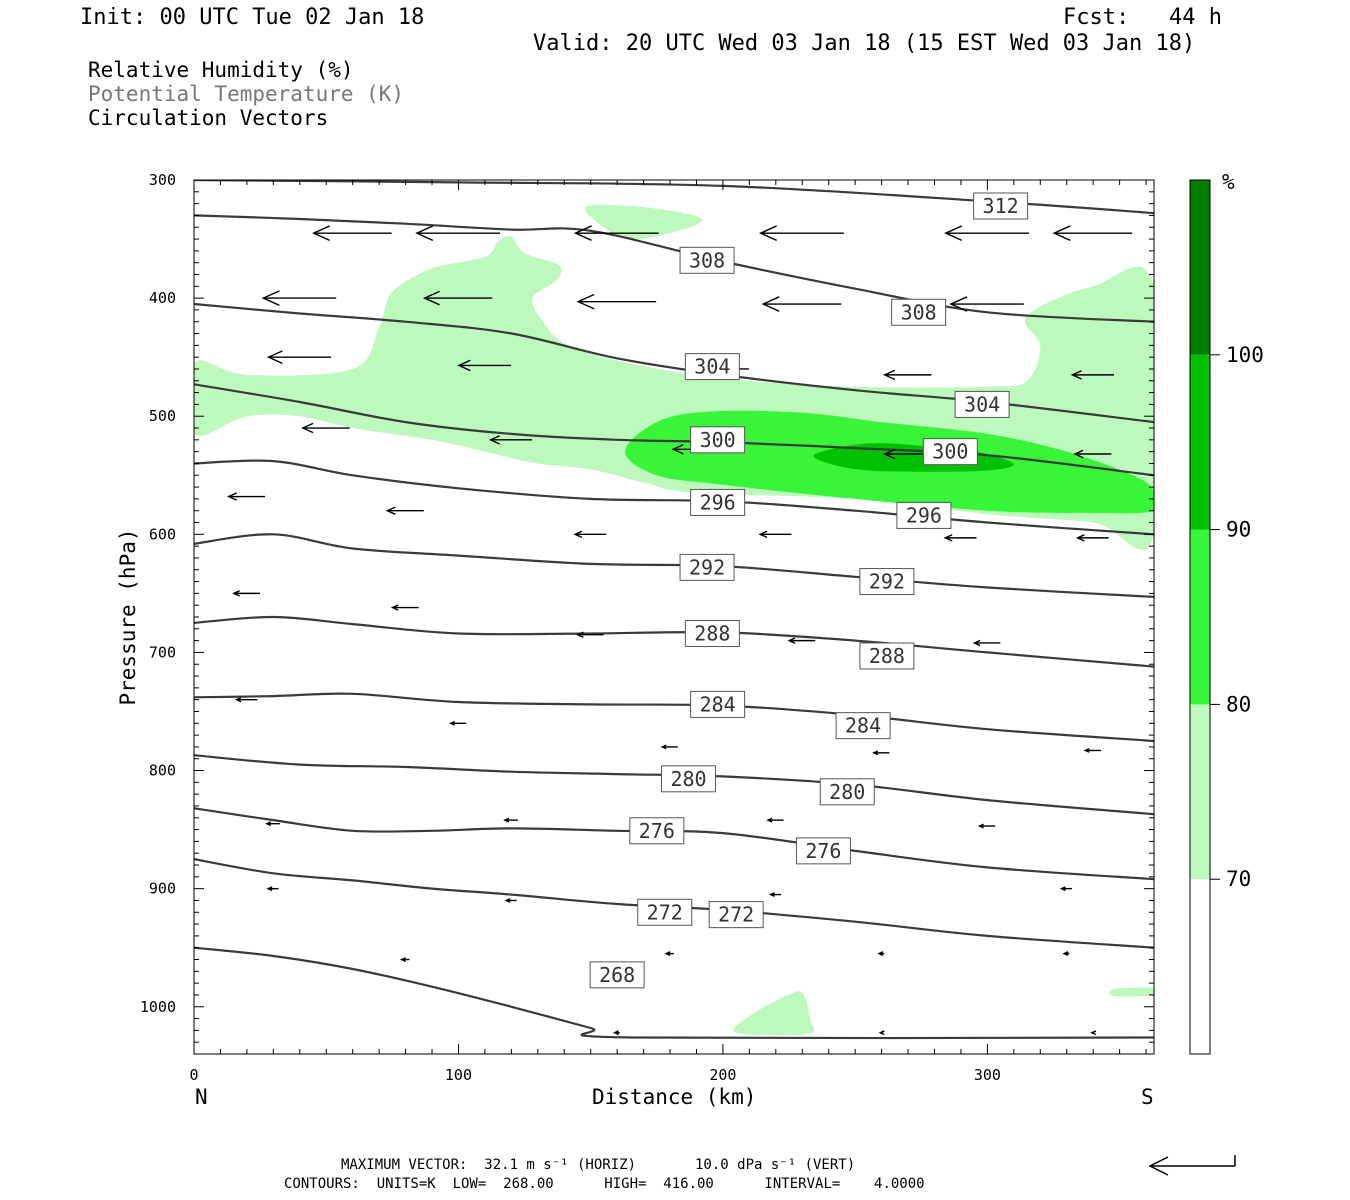 This screenshot has width=1350, height=1200. What do you see at coordinates (1192, 1165) in the screenshot?
I see `reference-vector-icon` at bounding box center [1192, 1165].